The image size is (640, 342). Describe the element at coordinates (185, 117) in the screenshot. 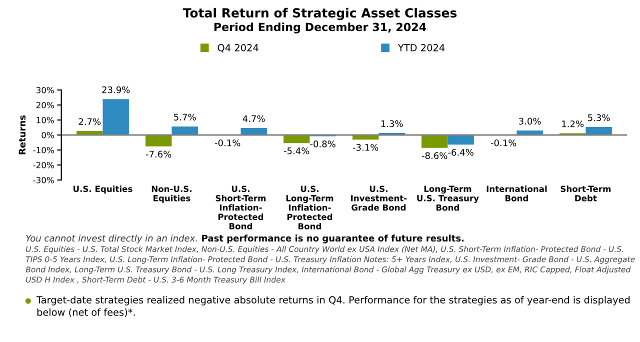

I see `data-label: 5.7%` at that location.